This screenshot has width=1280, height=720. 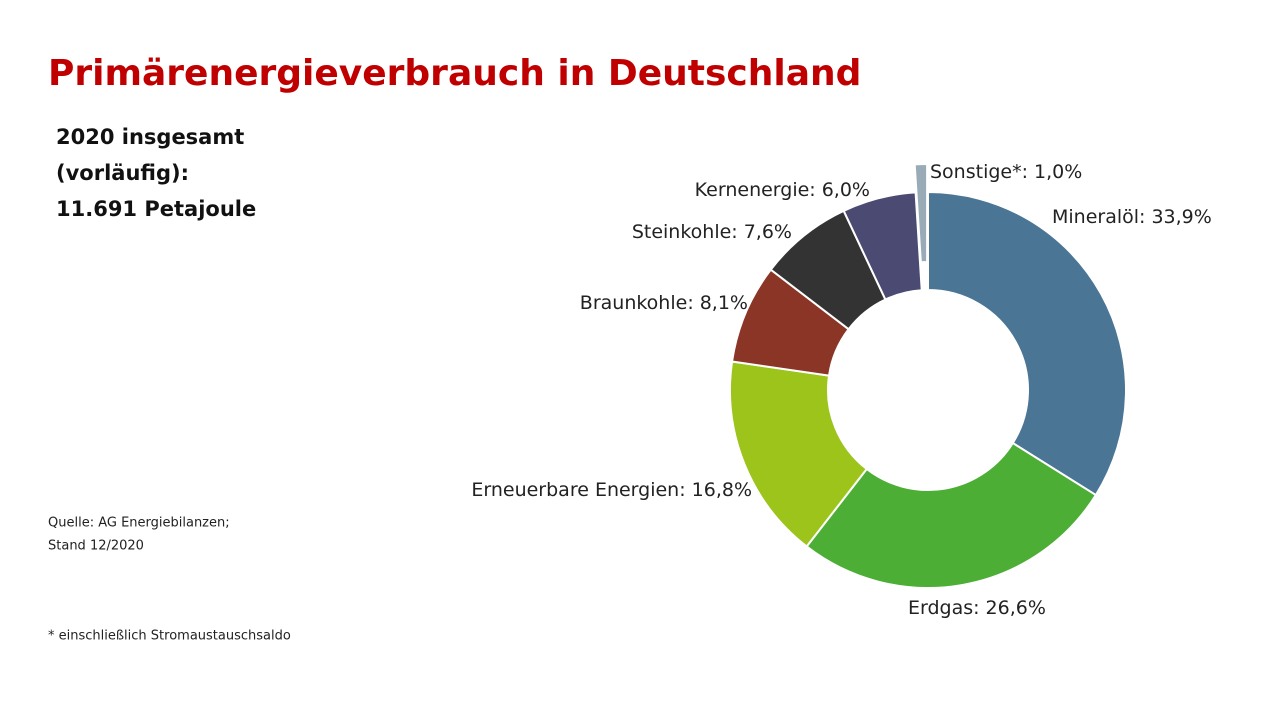 I want to click on slice-label: Sonstige*: 1,0%, so click(x=1006, y=172).